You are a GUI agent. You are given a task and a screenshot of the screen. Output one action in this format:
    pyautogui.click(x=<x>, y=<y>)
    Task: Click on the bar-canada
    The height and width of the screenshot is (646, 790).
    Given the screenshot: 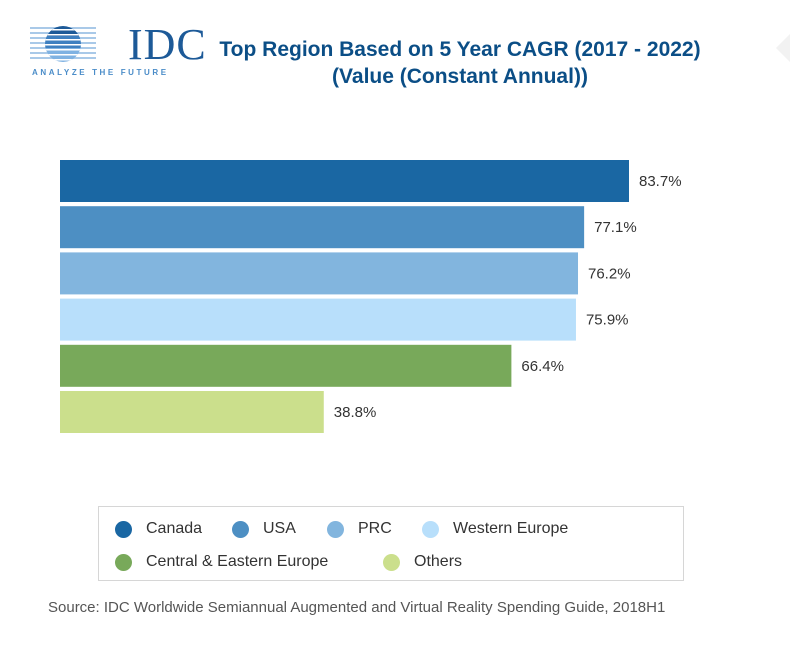 What is the action you would take?
    pyautogui.click(x=344, y=181)
    